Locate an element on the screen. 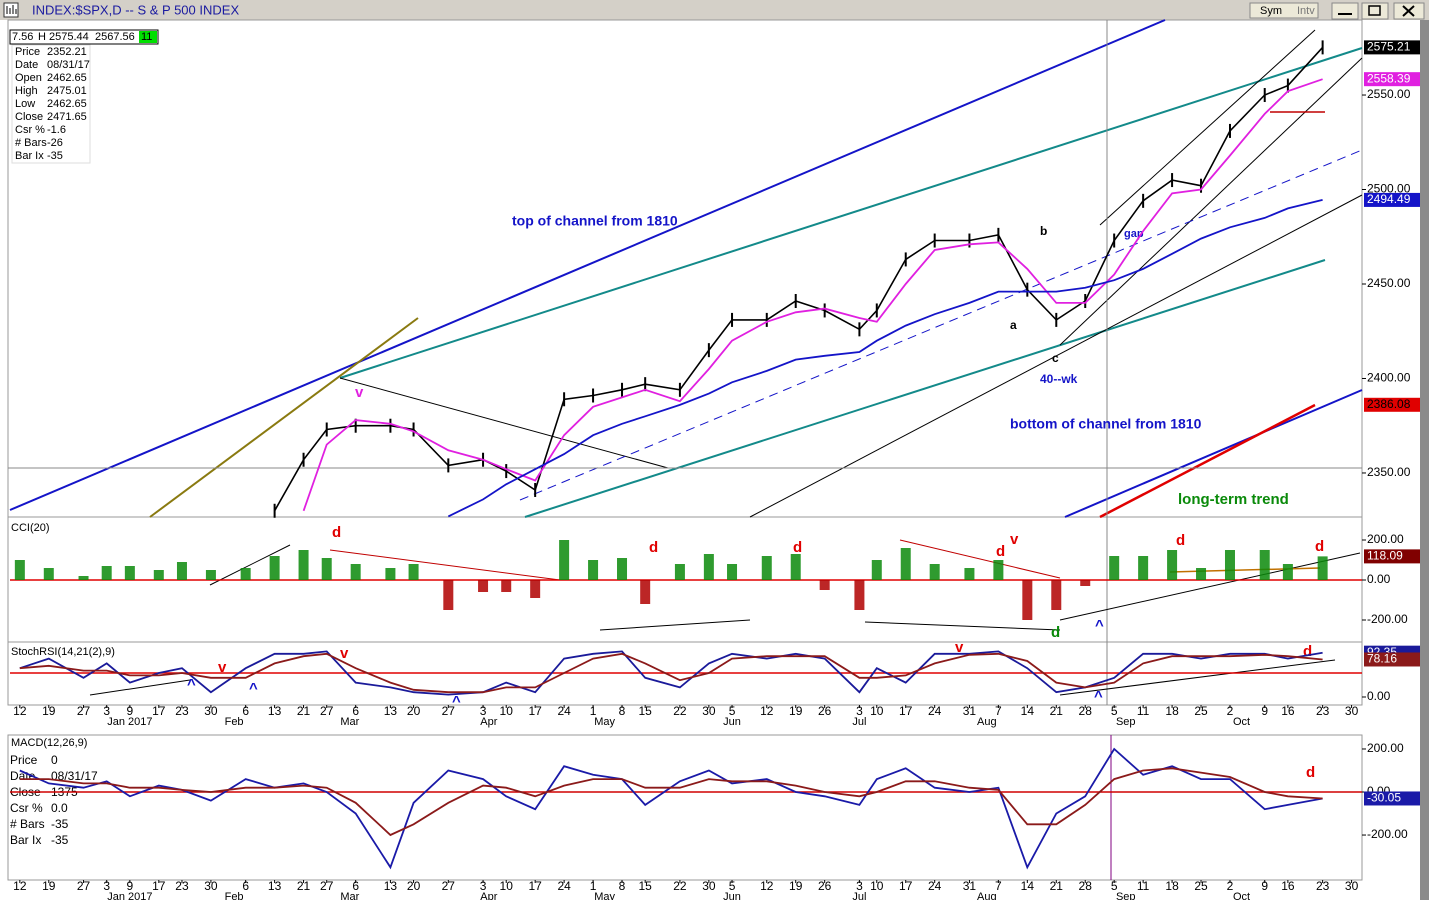 Image resolution: width=1429 pixels, height=900 pixels. month-label: Aug is located at coordinates (987, 895).